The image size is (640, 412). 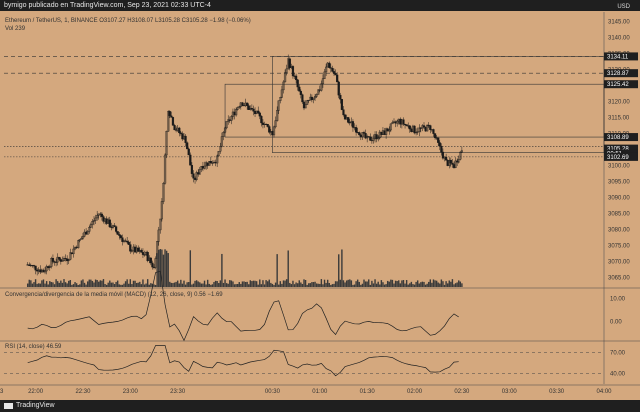 What do you see at coordinates (208, 295) in the screenshot?
I see `macd-values: 0.56 −1.69` at bounding box center [208, 295].